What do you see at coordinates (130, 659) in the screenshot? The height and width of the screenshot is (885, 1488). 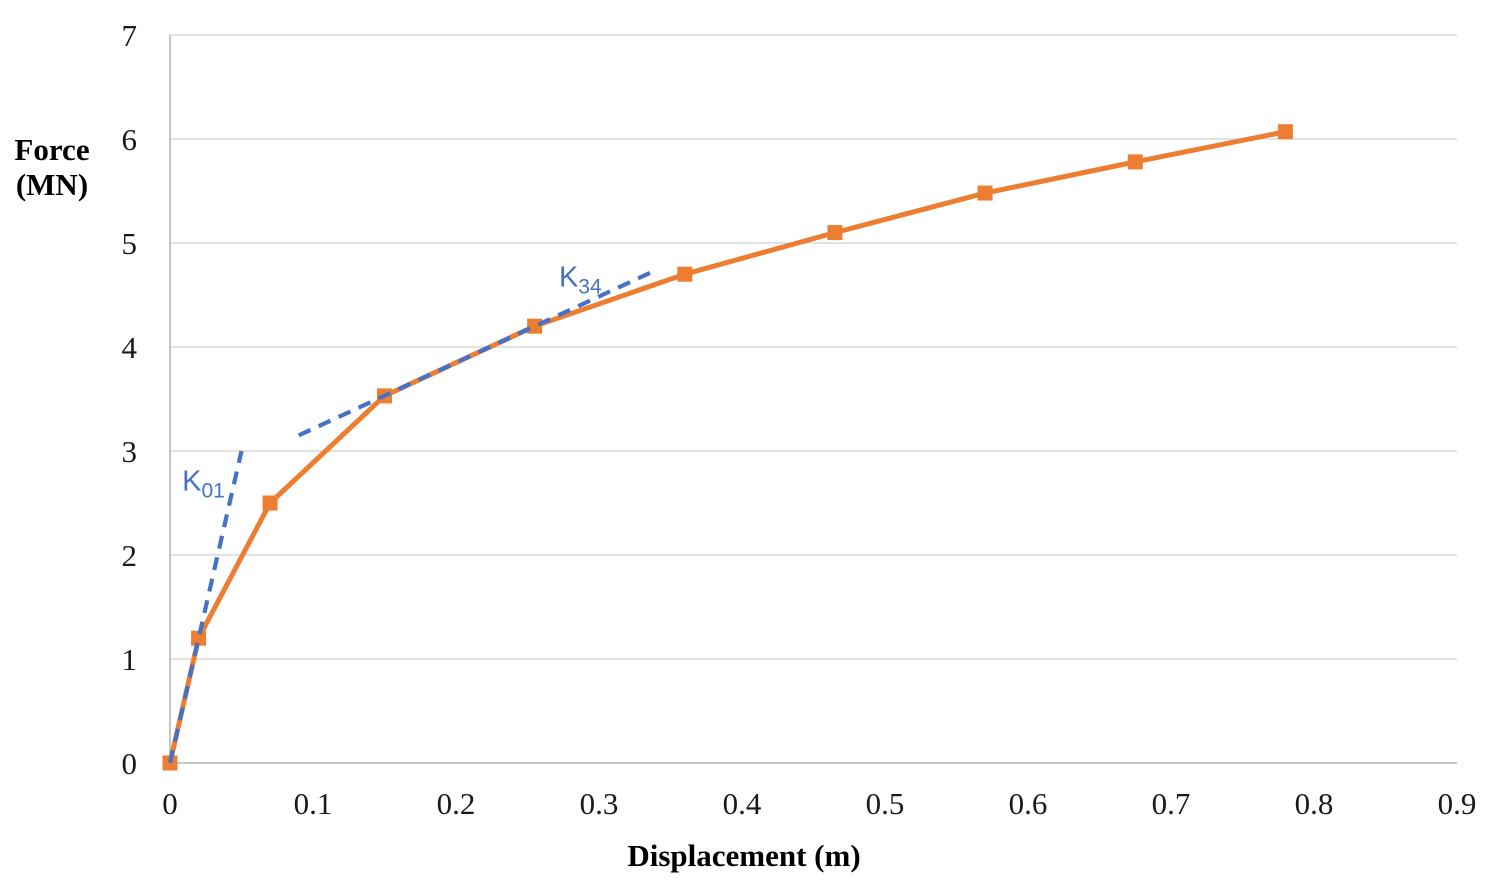 I see `y-tick-label-1: 1` at bounding box center [130, 659].